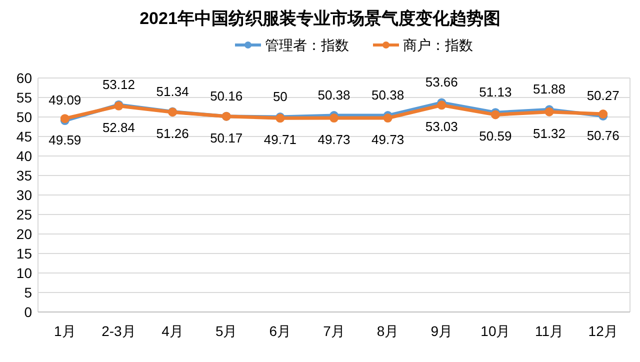 Image resolution: width=640 pixels, height=362 pixels. I want to click on y-tick-label: 25, so click(24, 214).